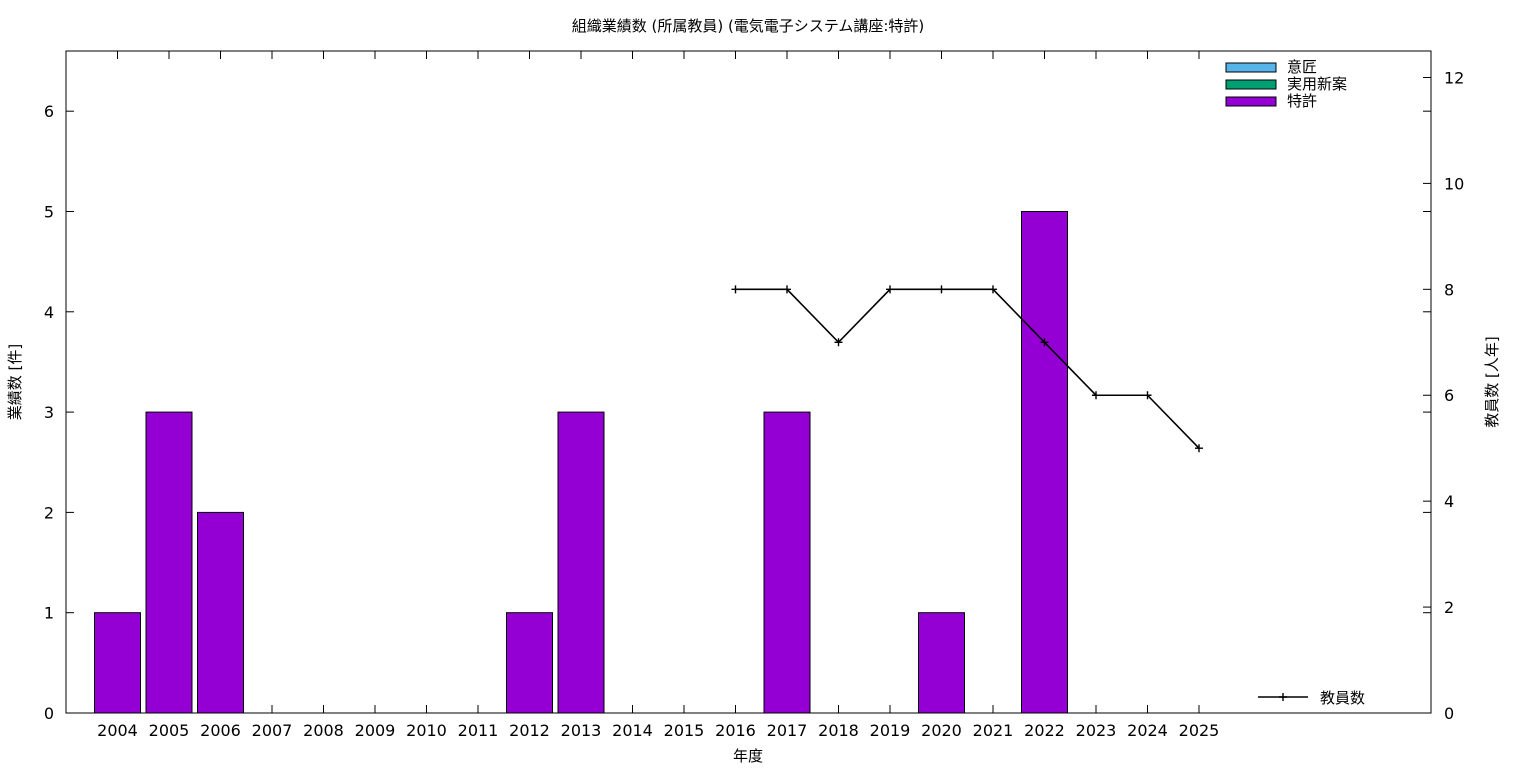 Image resolution: width=1536 pixels, height=768 pixels. What do you see at coordinates (272, 730) in the screenshot?
I see `x-tick-label: 2007` at bounding box center [272, 730].